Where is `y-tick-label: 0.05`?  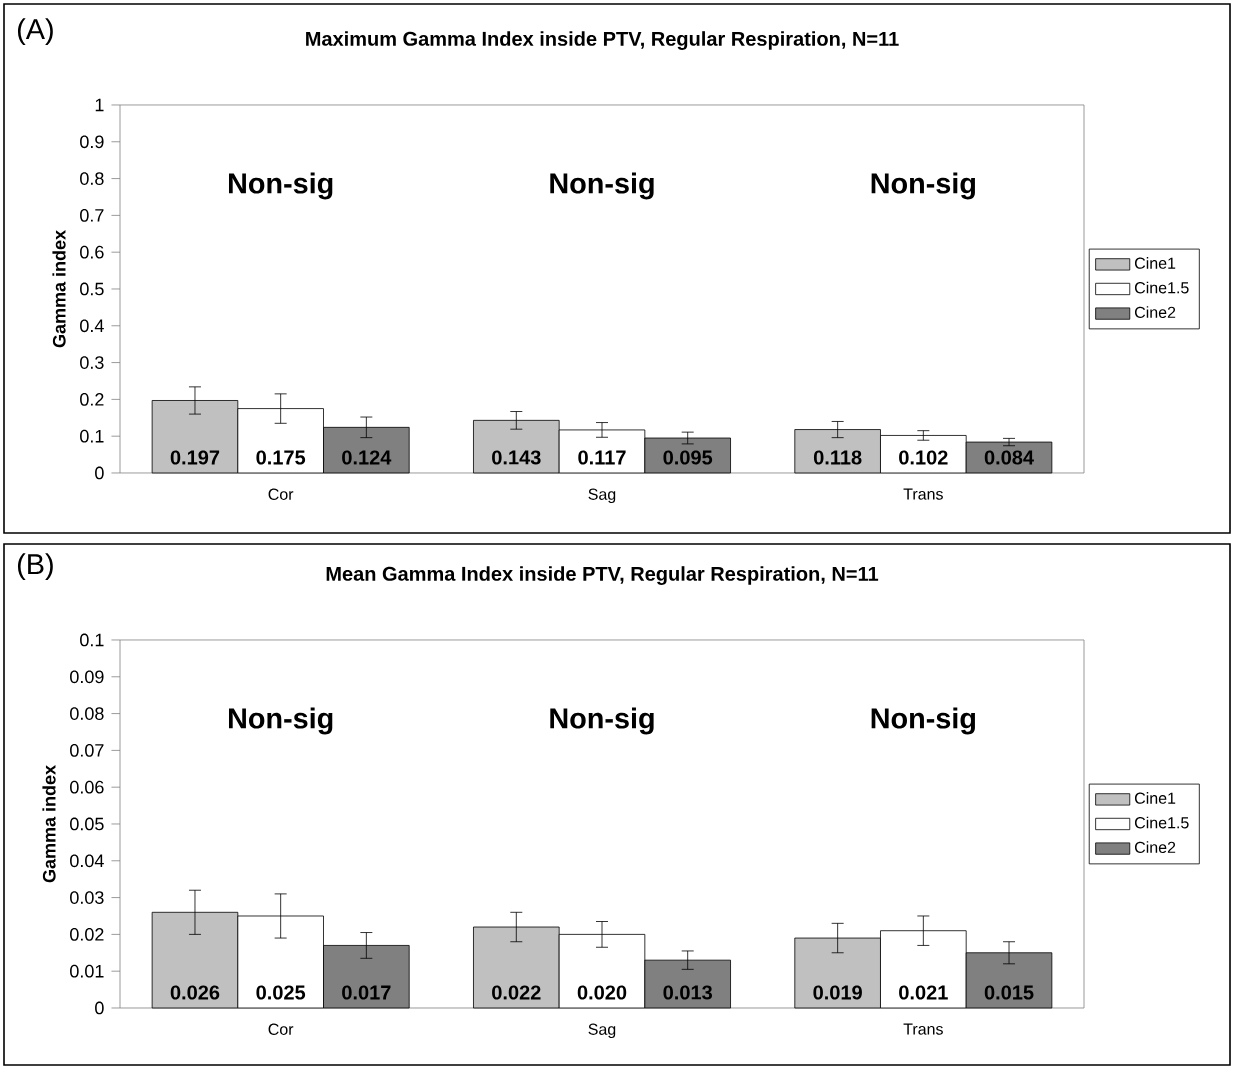 y-tick-label: 0.05 is located at coordinates (87, 824).